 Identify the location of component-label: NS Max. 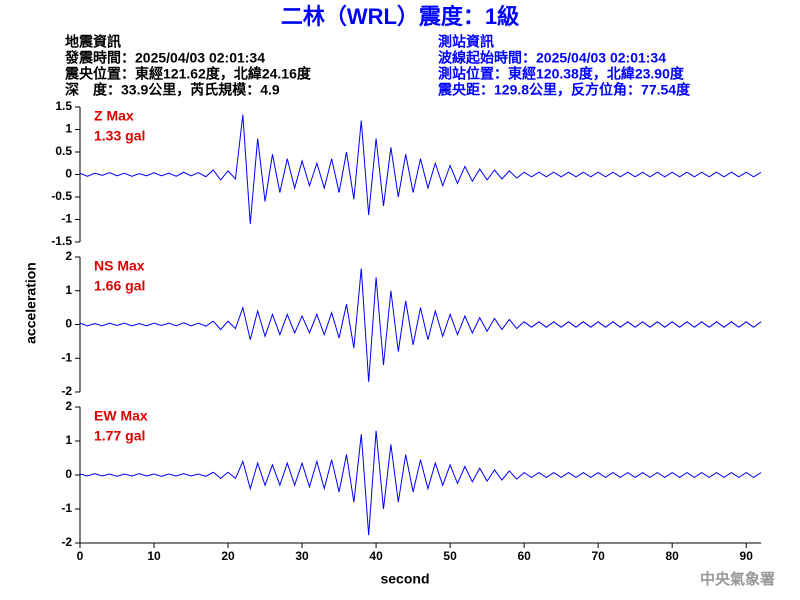
(119, 266).